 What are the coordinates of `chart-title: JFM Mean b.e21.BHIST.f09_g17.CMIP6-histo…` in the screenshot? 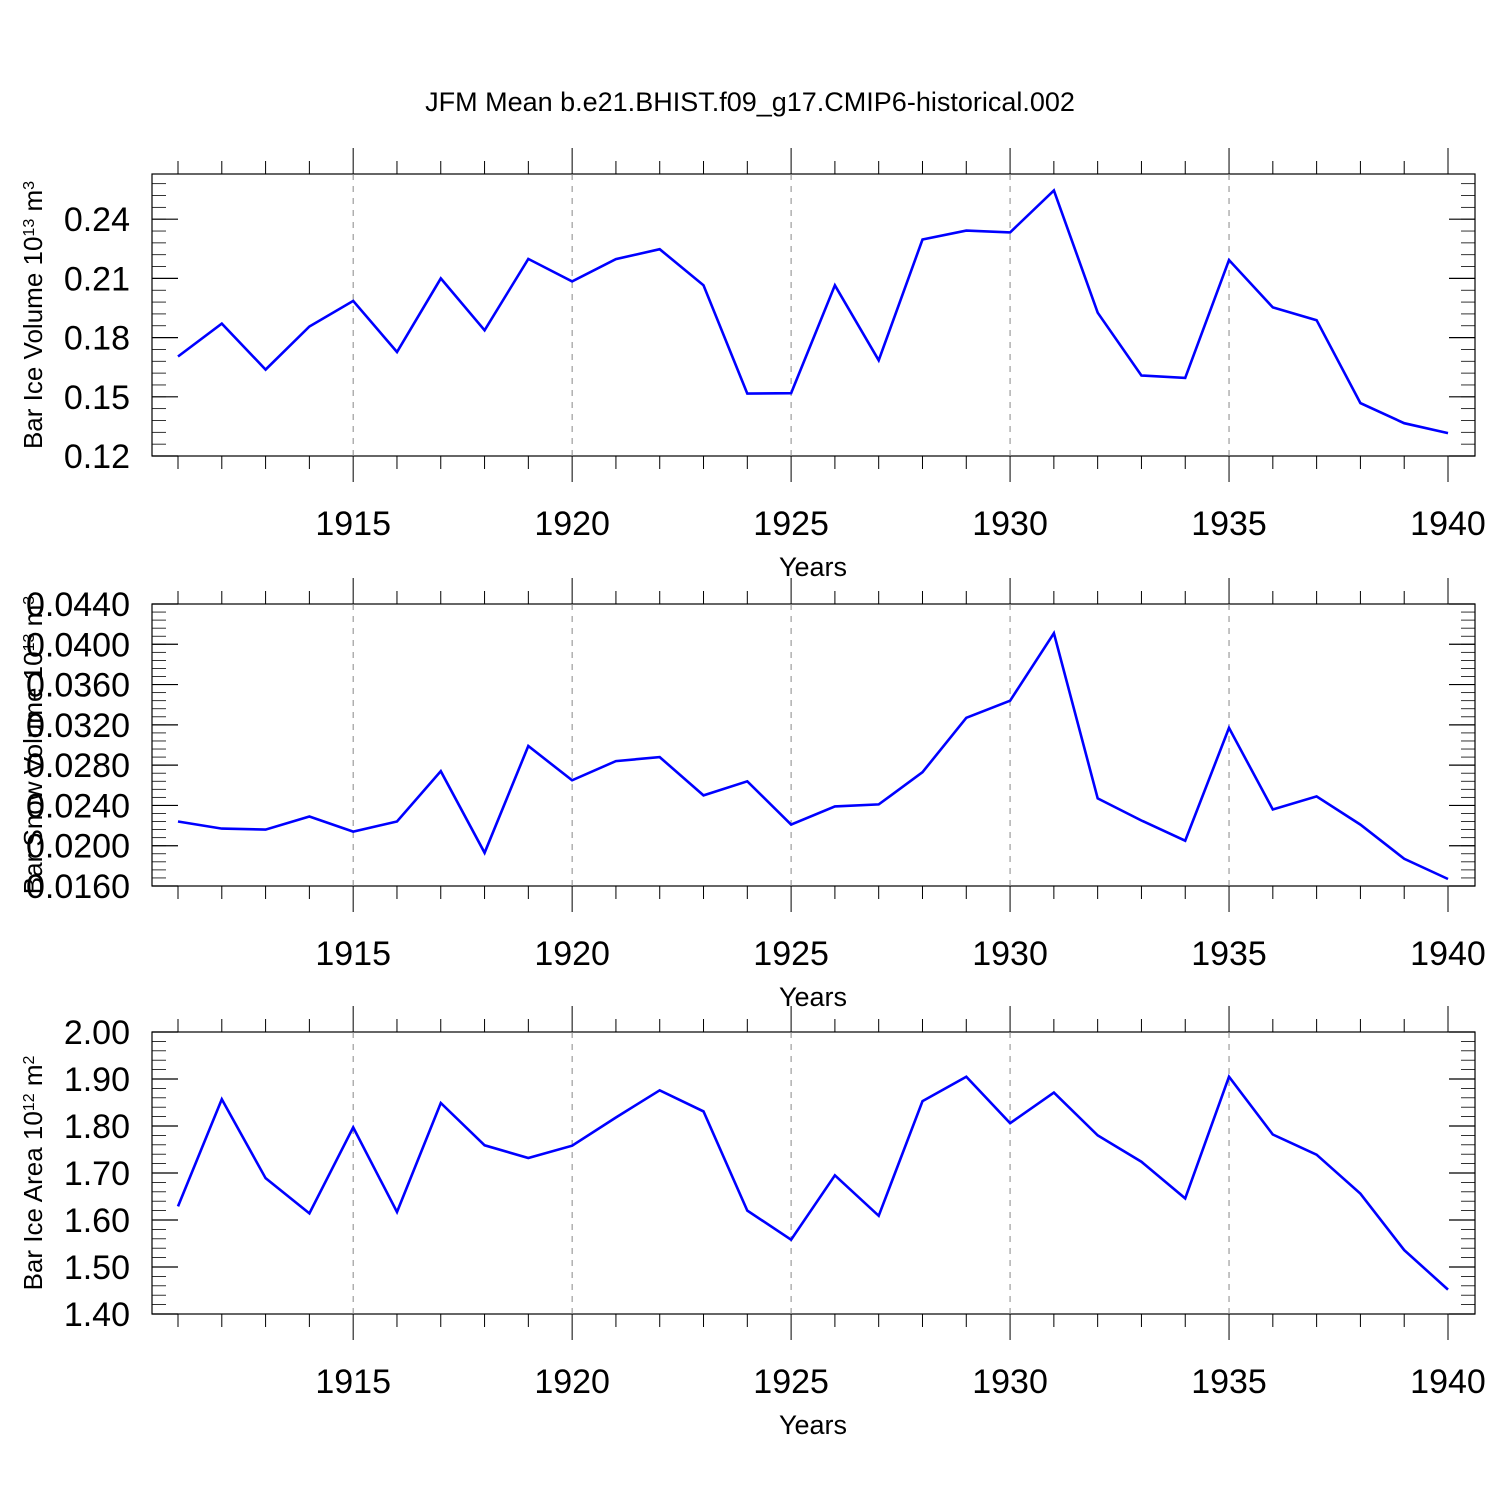 It's located at (750, 102).